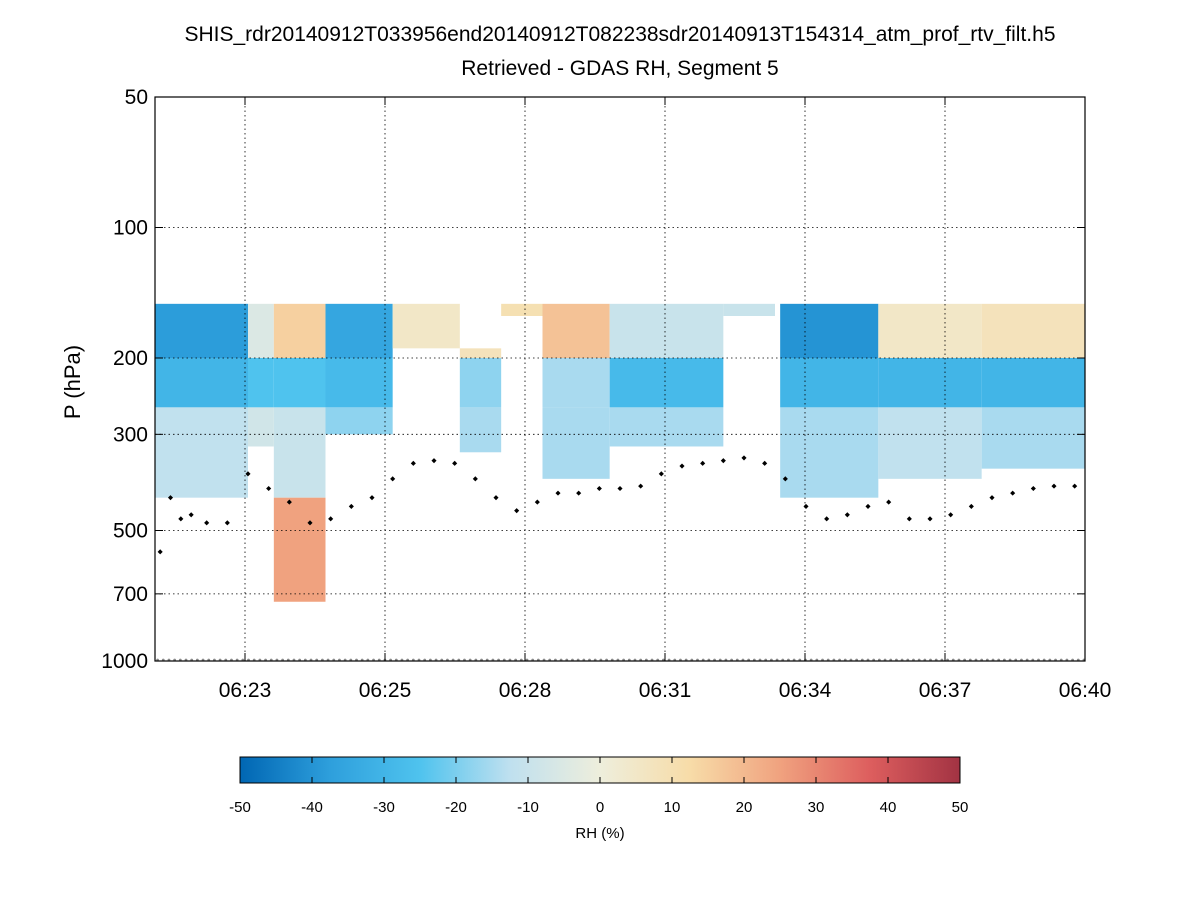 The width and height of the screenshot is (1200, 900). Describe the element at coordinates (384, 807) in the screenshot. I see `colorbar-tick-label: -30` at that location.